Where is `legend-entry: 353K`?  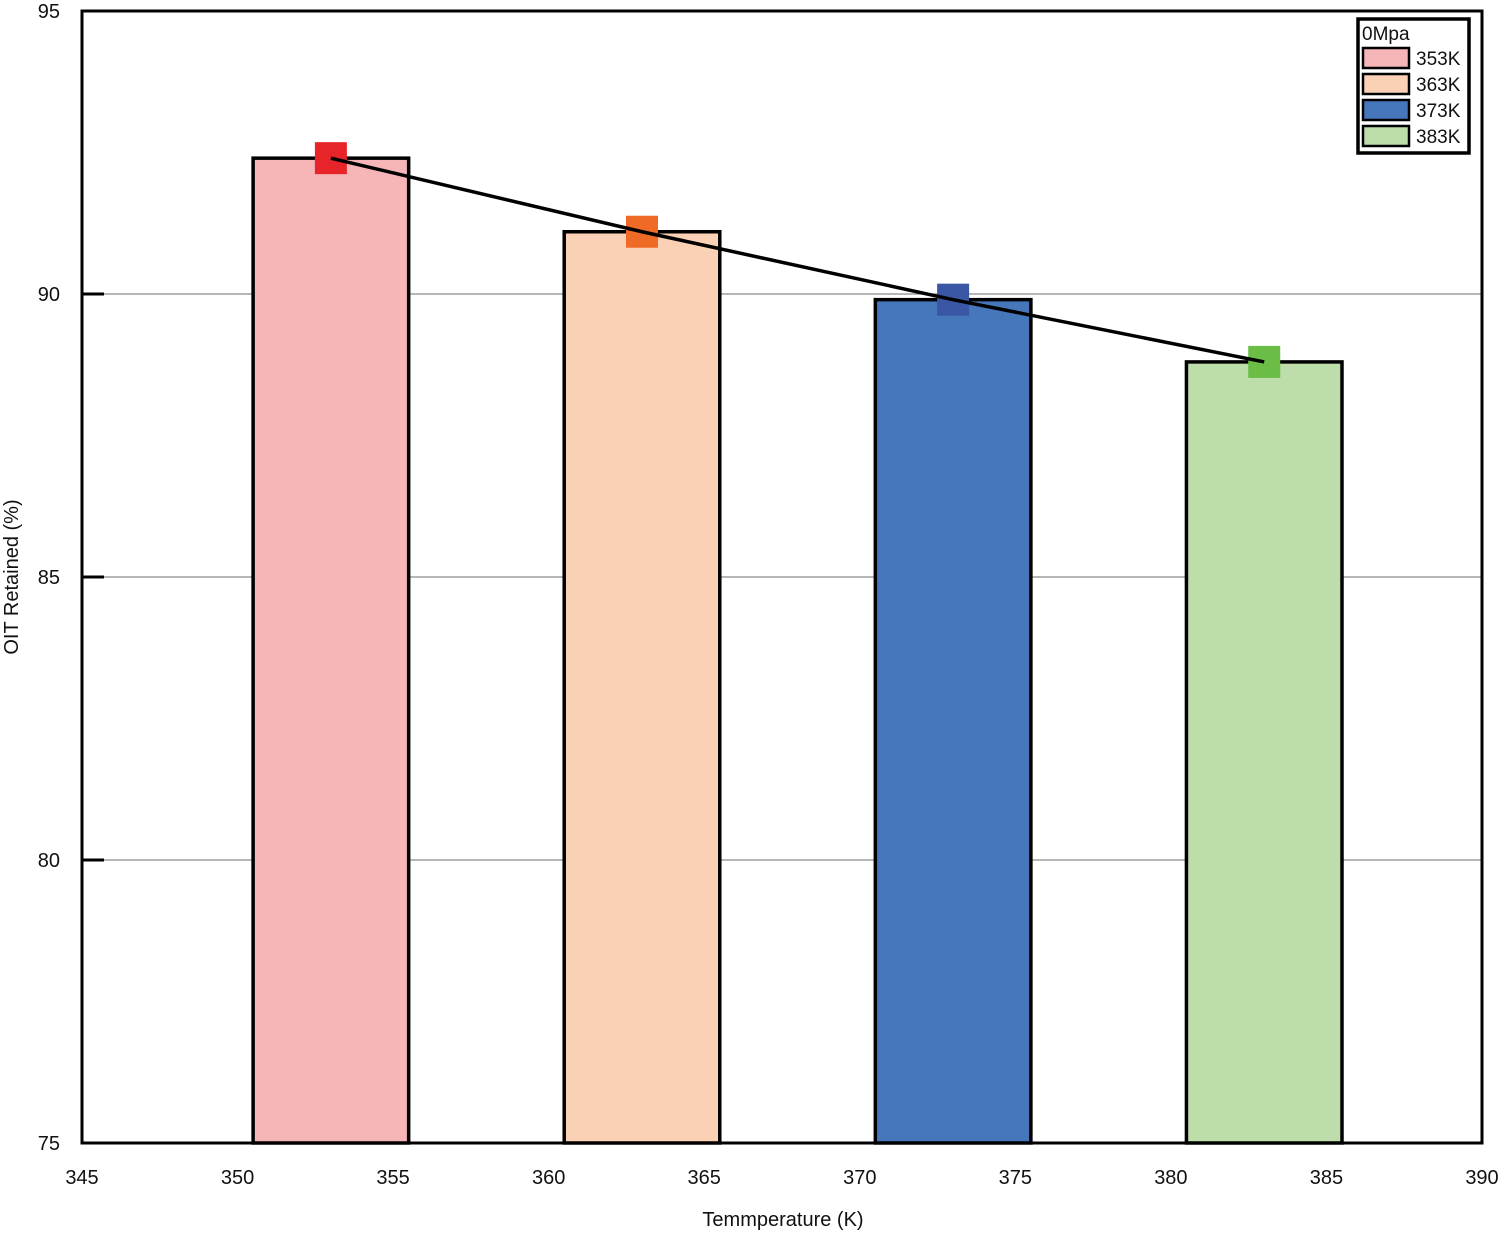 legend-entry: 353K is located at coordinates (1438, 59).